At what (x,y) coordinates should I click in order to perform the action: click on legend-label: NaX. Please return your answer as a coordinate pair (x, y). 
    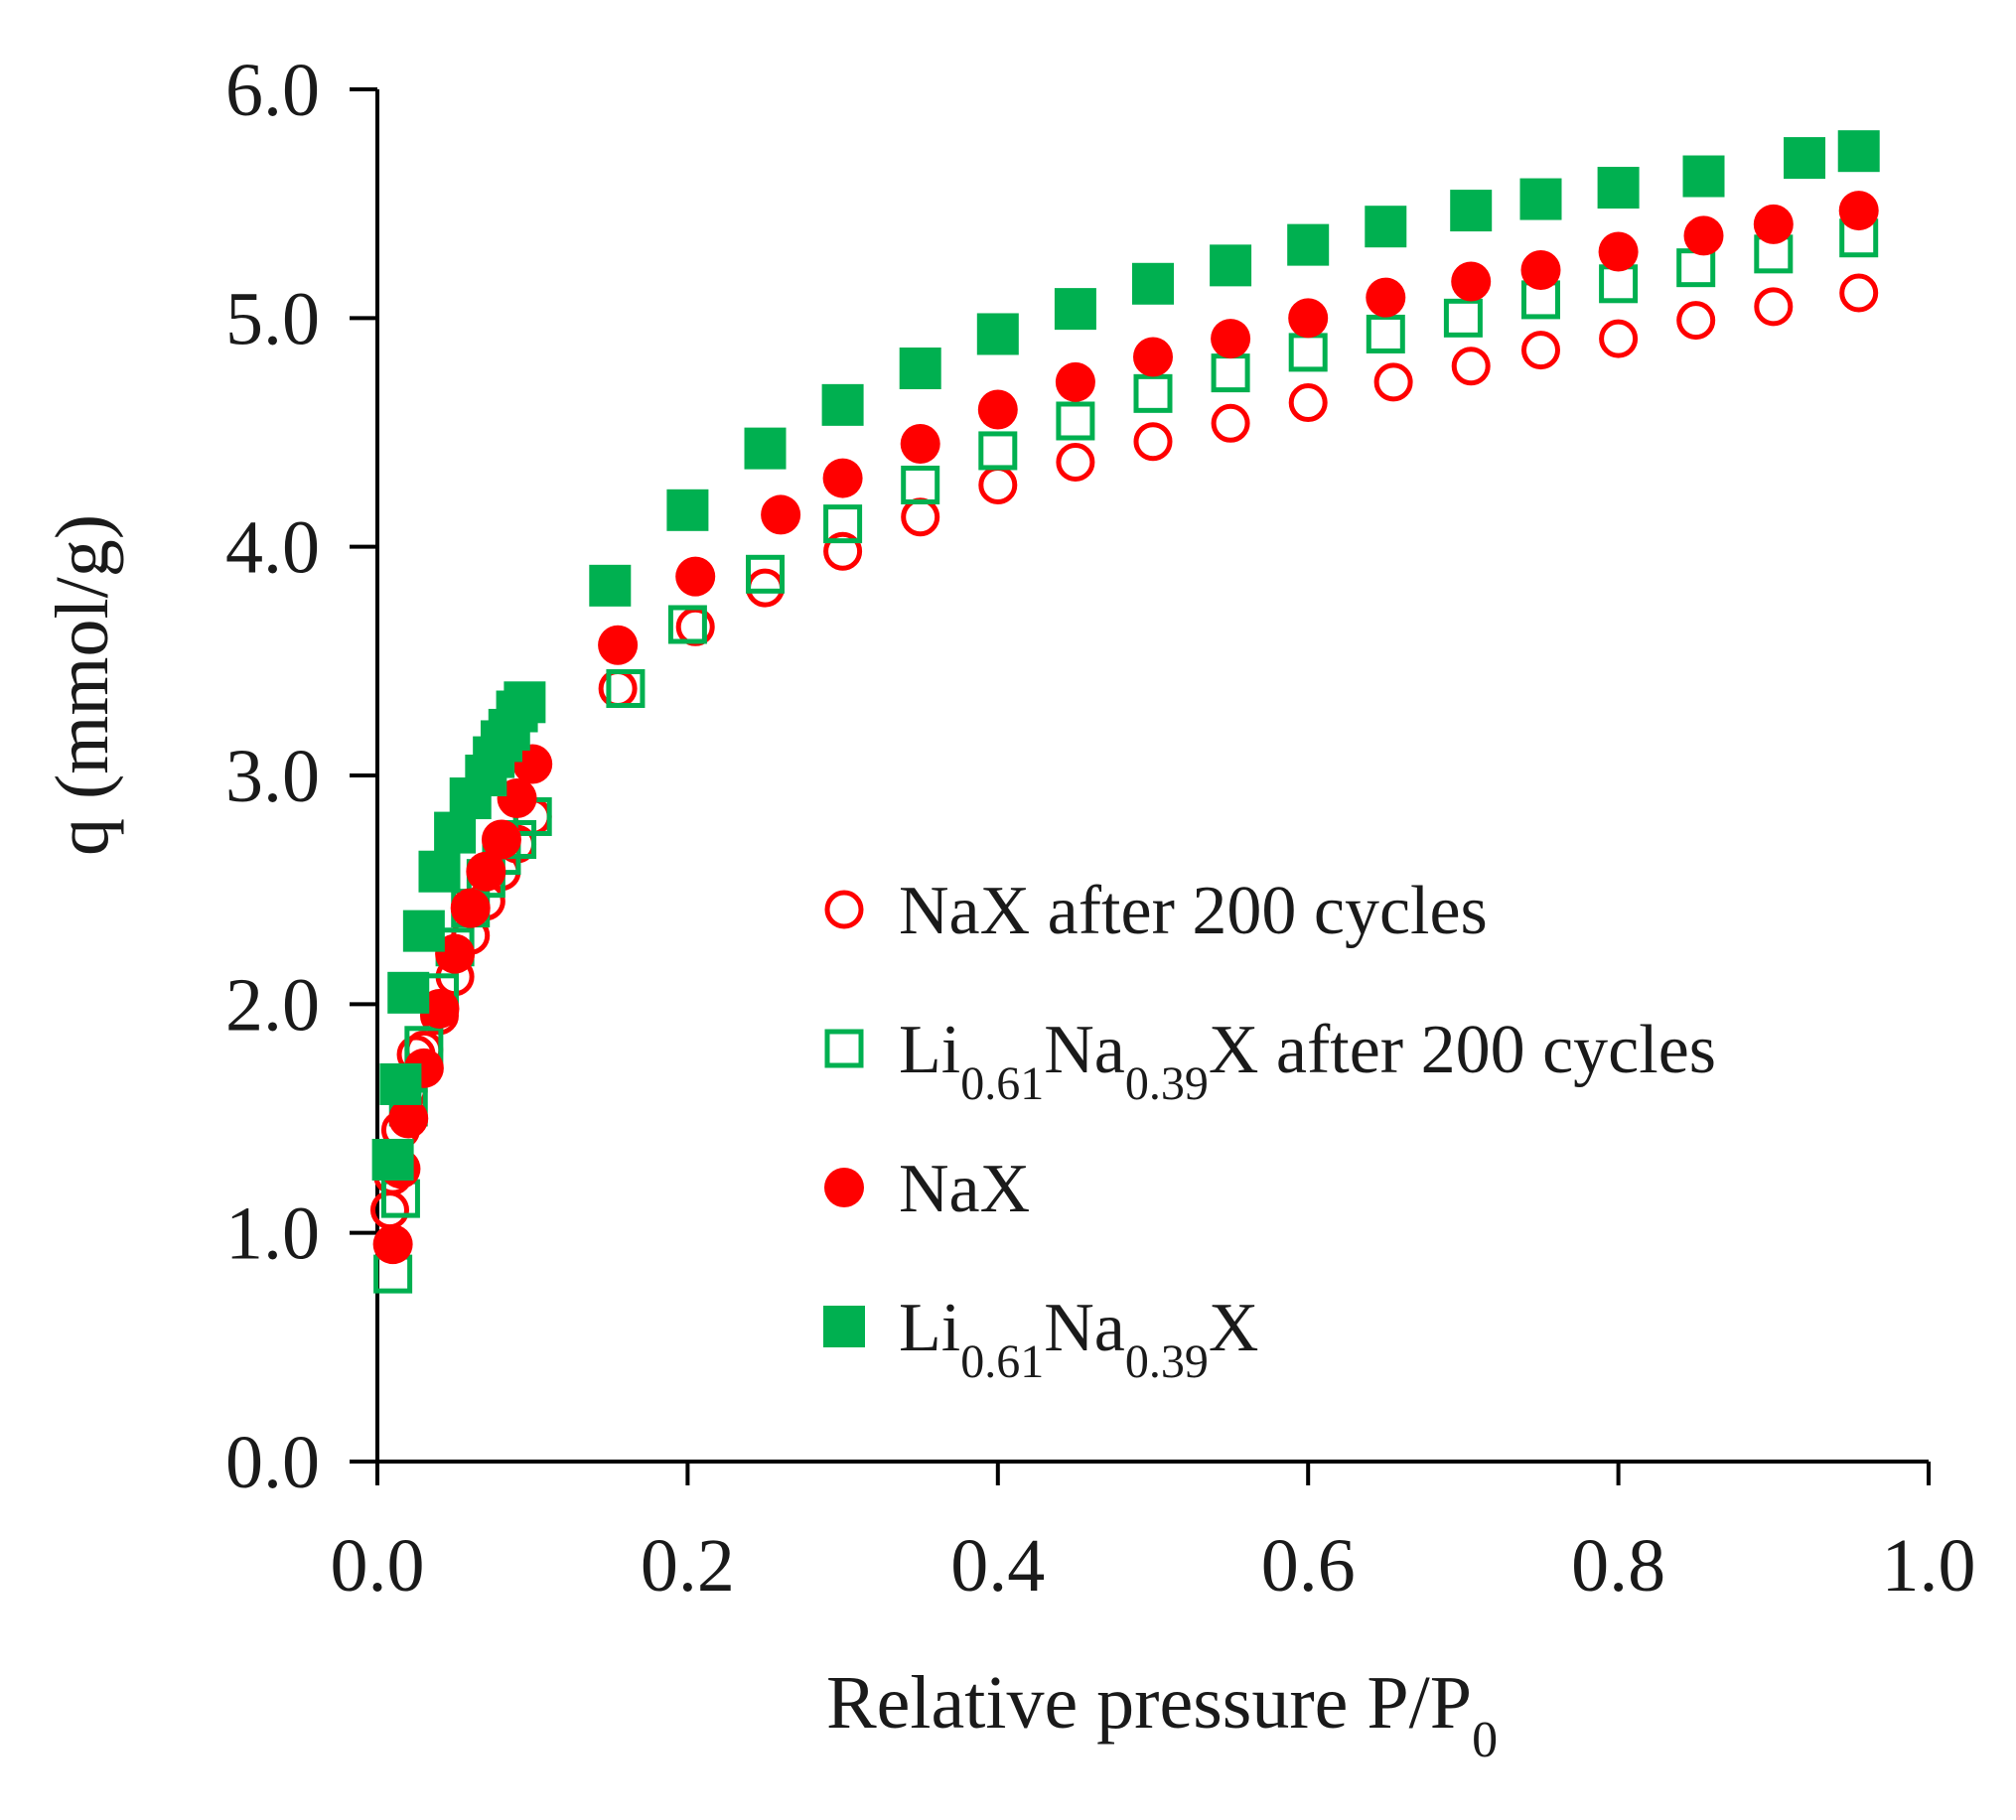
    Looking at the image, I should click on (964, 1189).